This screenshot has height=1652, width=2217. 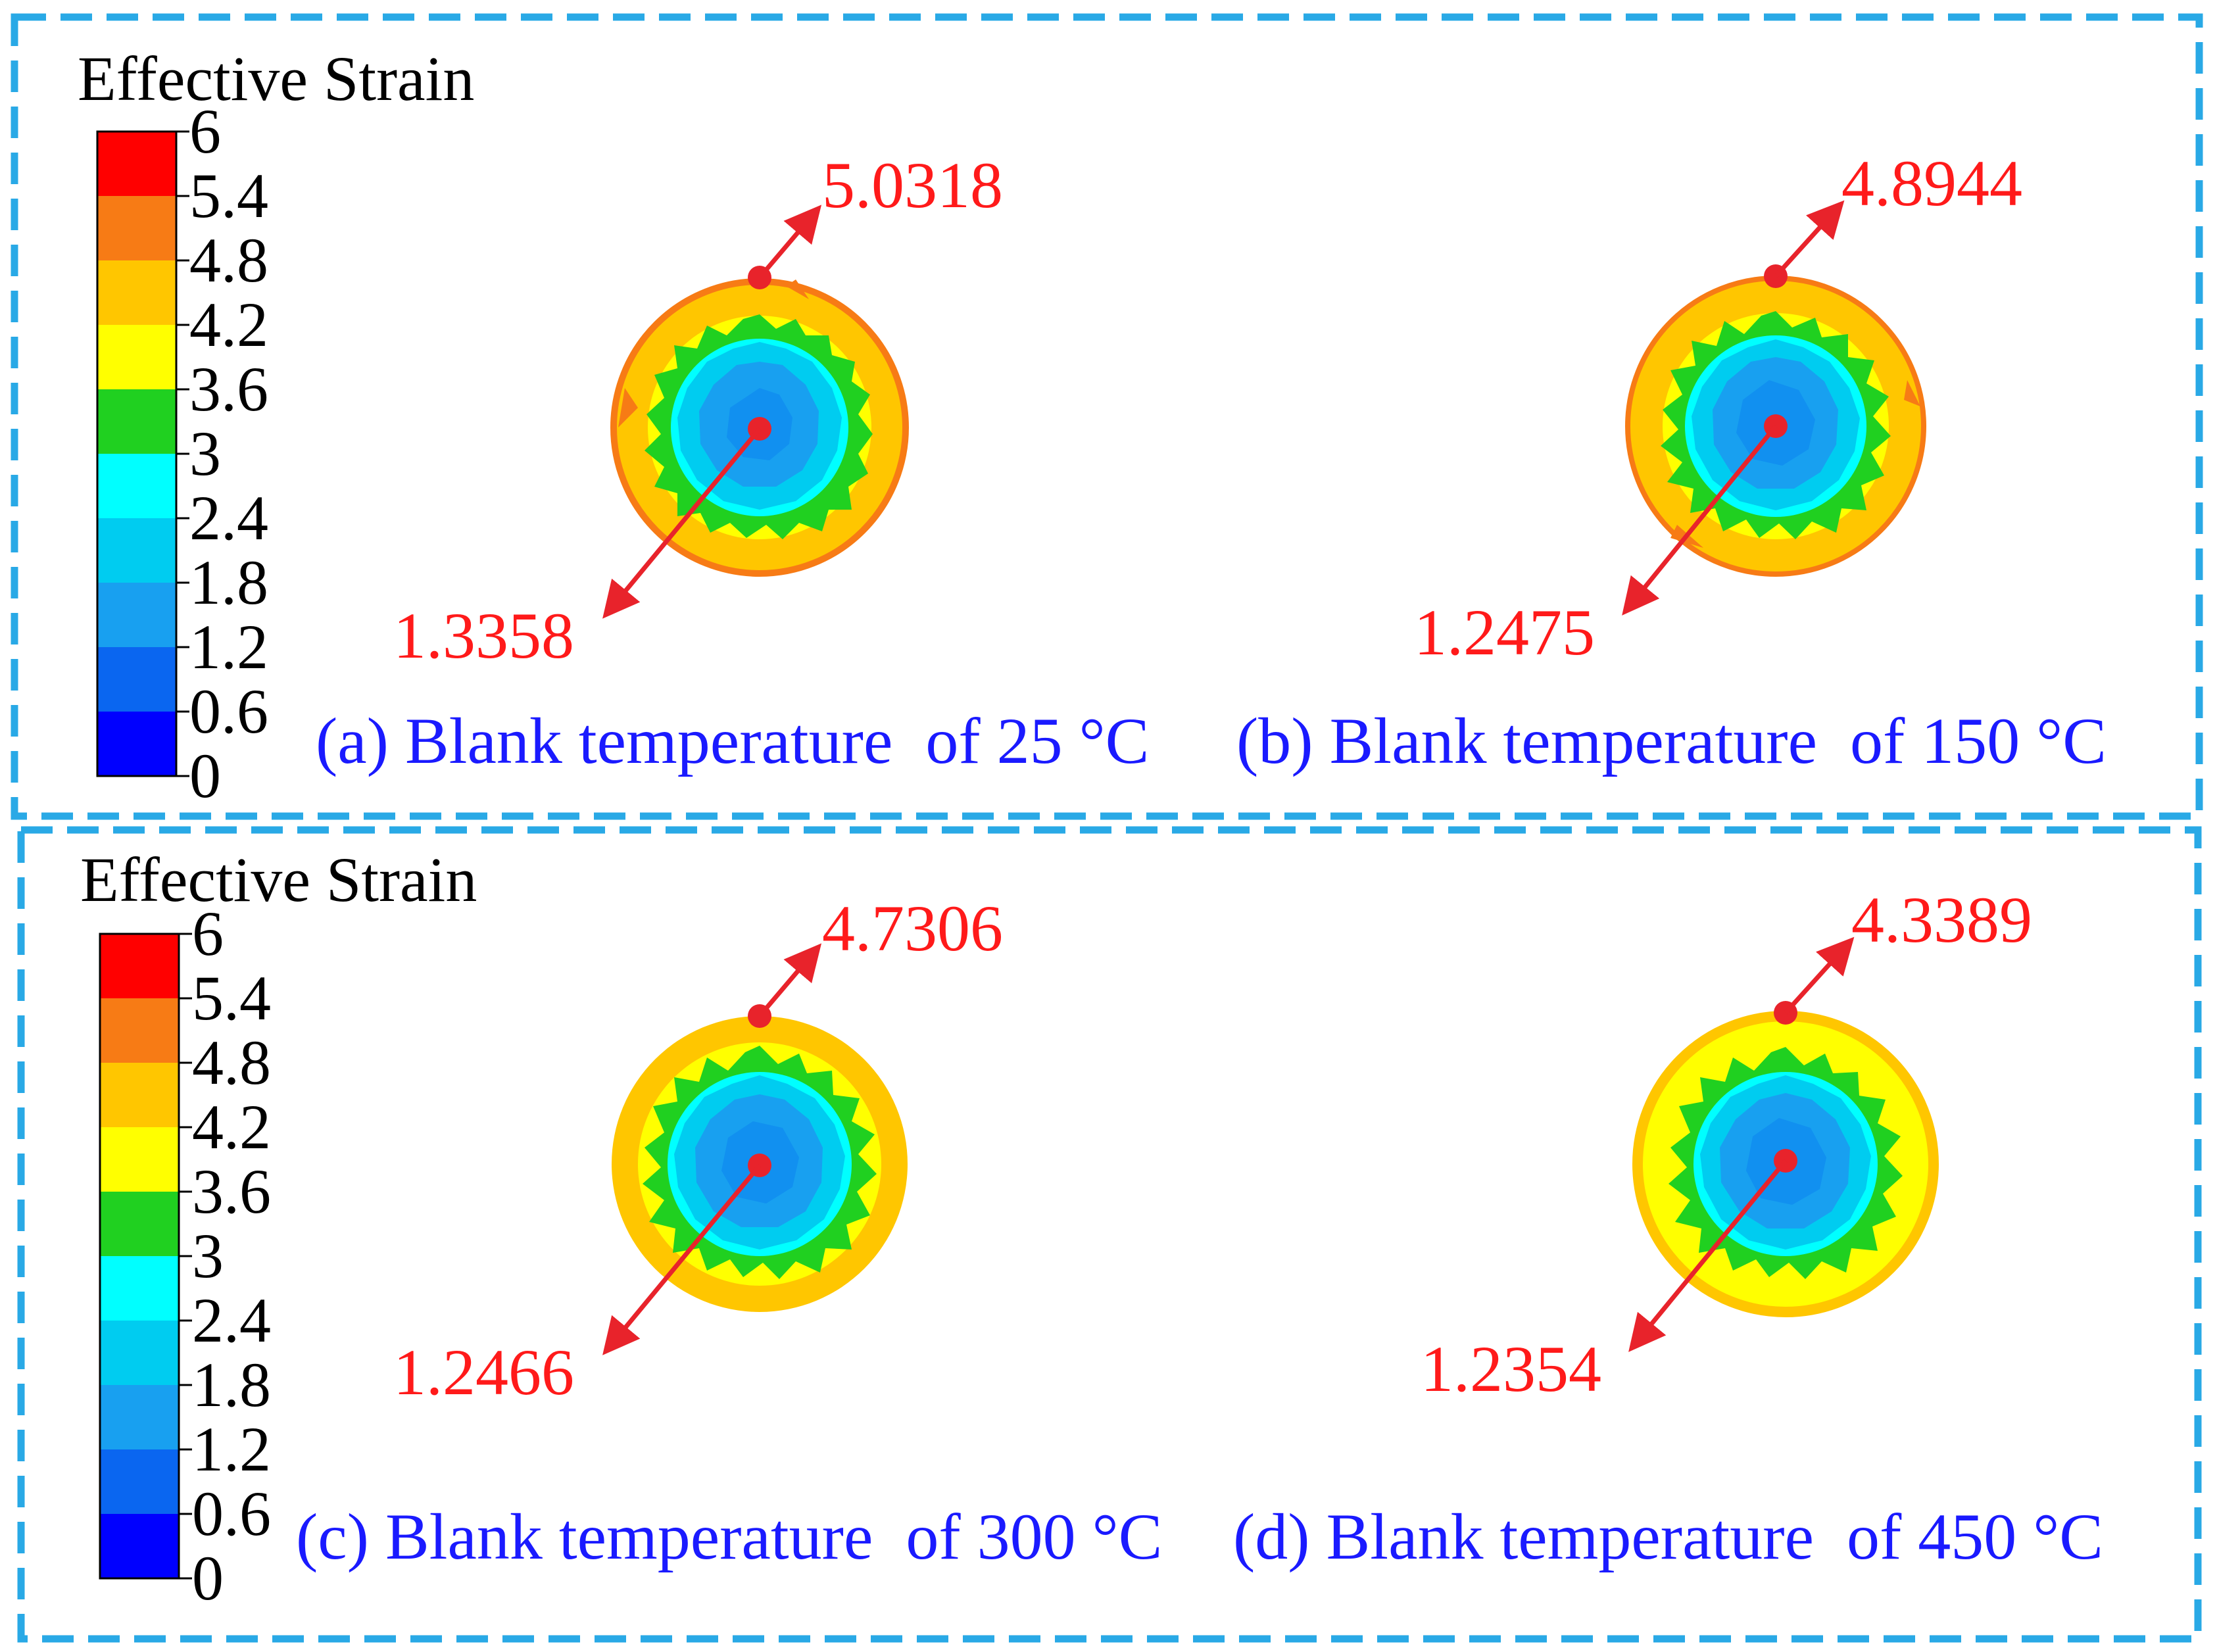 What do you see at coordinates (1668, 1537) in the screenshot?
I see `panel-caption: (d) Blank temperature of 450 °C` at bounding box center [1668, 1537].